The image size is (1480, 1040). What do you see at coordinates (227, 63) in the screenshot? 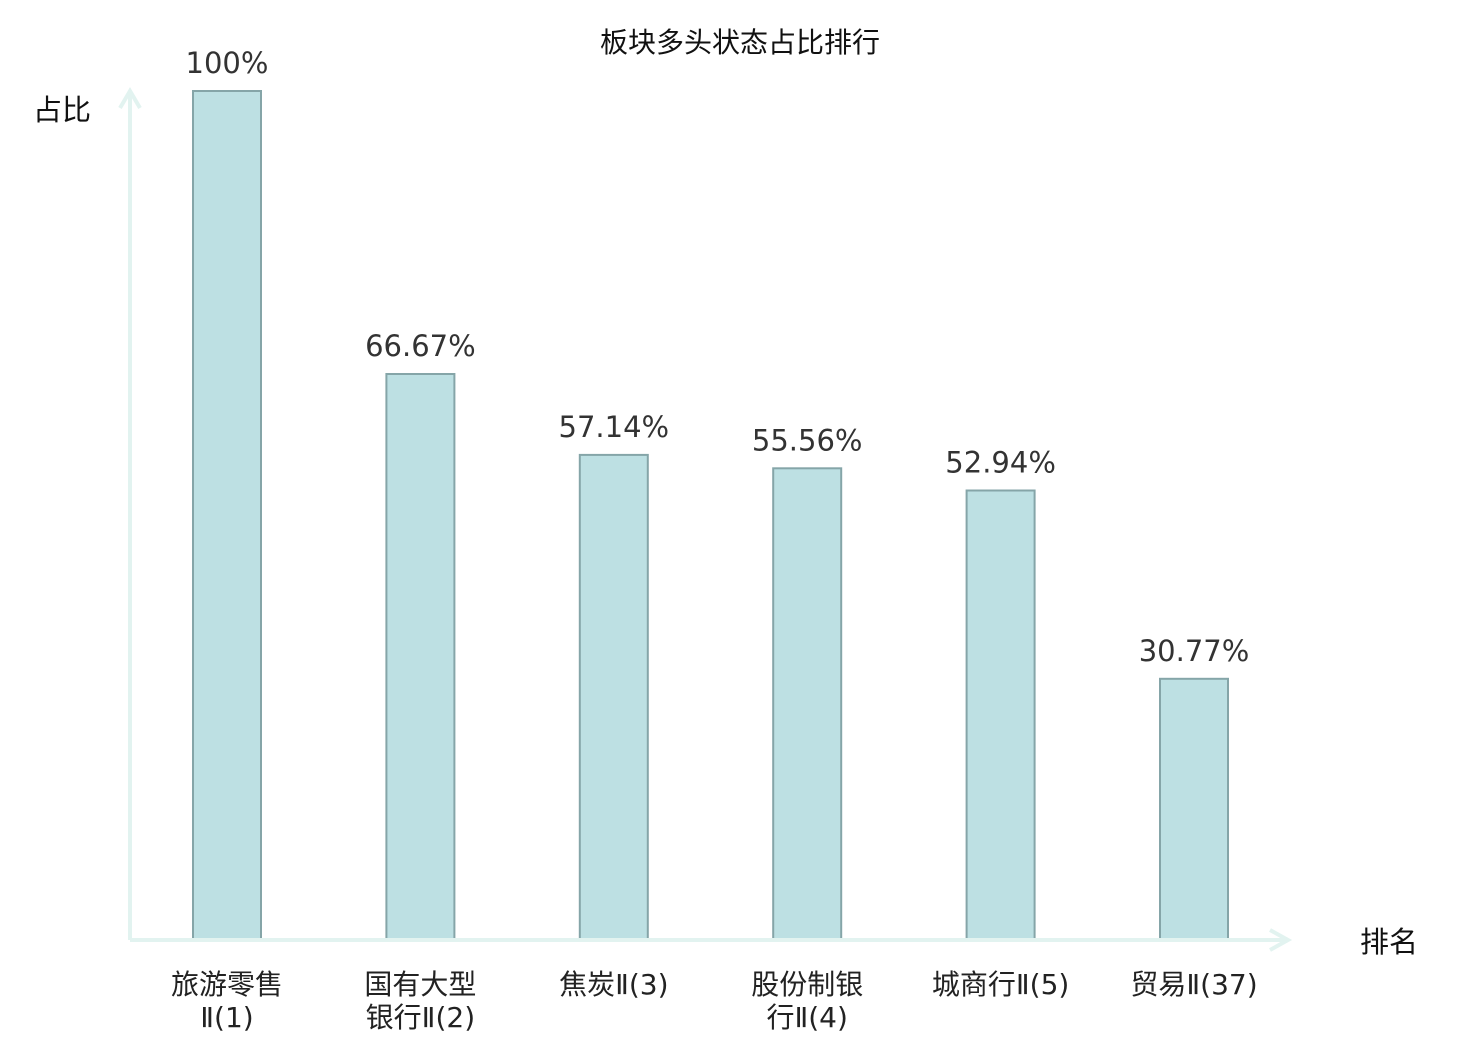
I see `value-label-1: 100%` at bounding box center [227, 63].